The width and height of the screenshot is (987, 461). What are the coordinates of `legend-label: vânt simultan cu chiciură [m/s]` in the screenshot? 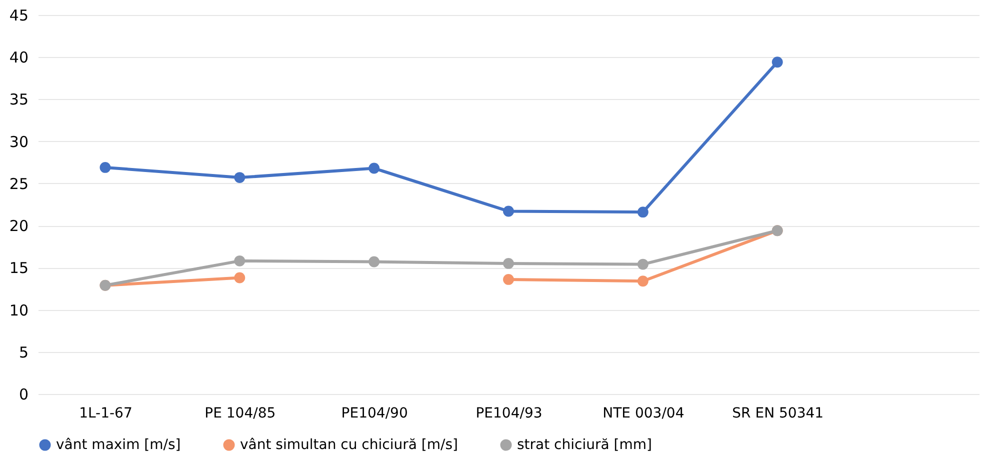 It's located at (349, 445).